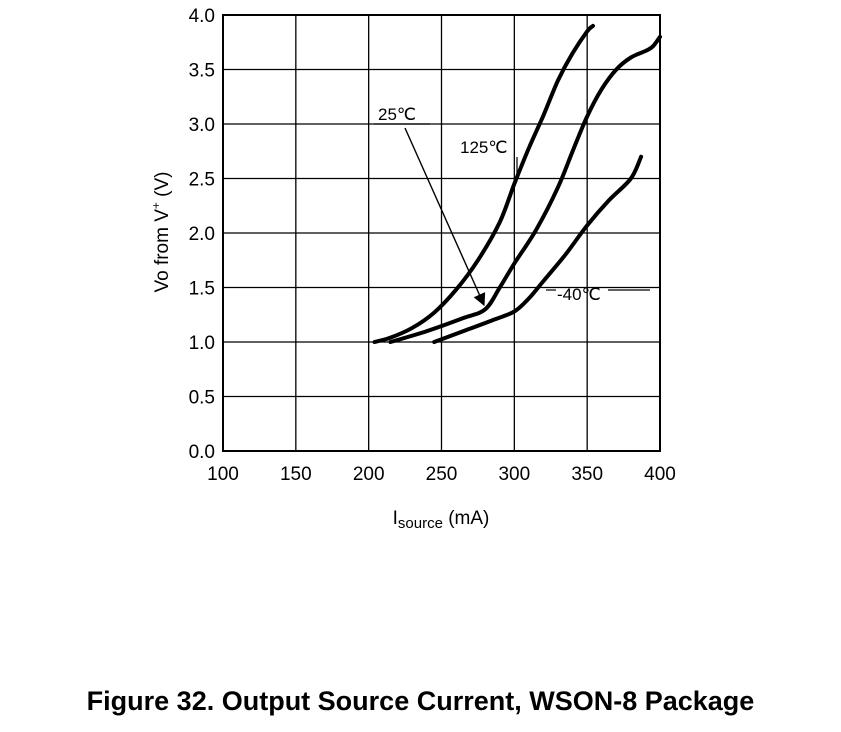 The height and width of the screenshot is (732, 841). What do you see at coordinates (162, 251) in the screenshot?
I see `y-axis-label-main: Vo from V` at bounding box center [162, 251].